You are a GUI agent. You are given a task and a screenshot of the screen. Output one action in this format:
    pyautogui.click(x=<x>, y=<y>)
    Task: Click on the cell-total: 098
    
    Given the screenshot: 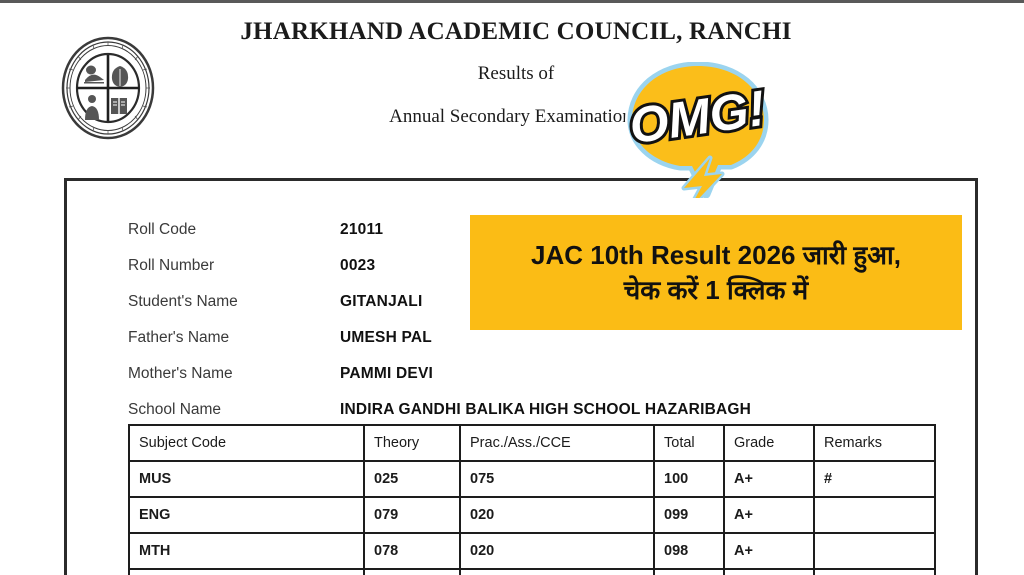 What is the action you would take?
    pyautogui.click(x=689, y=551)
    